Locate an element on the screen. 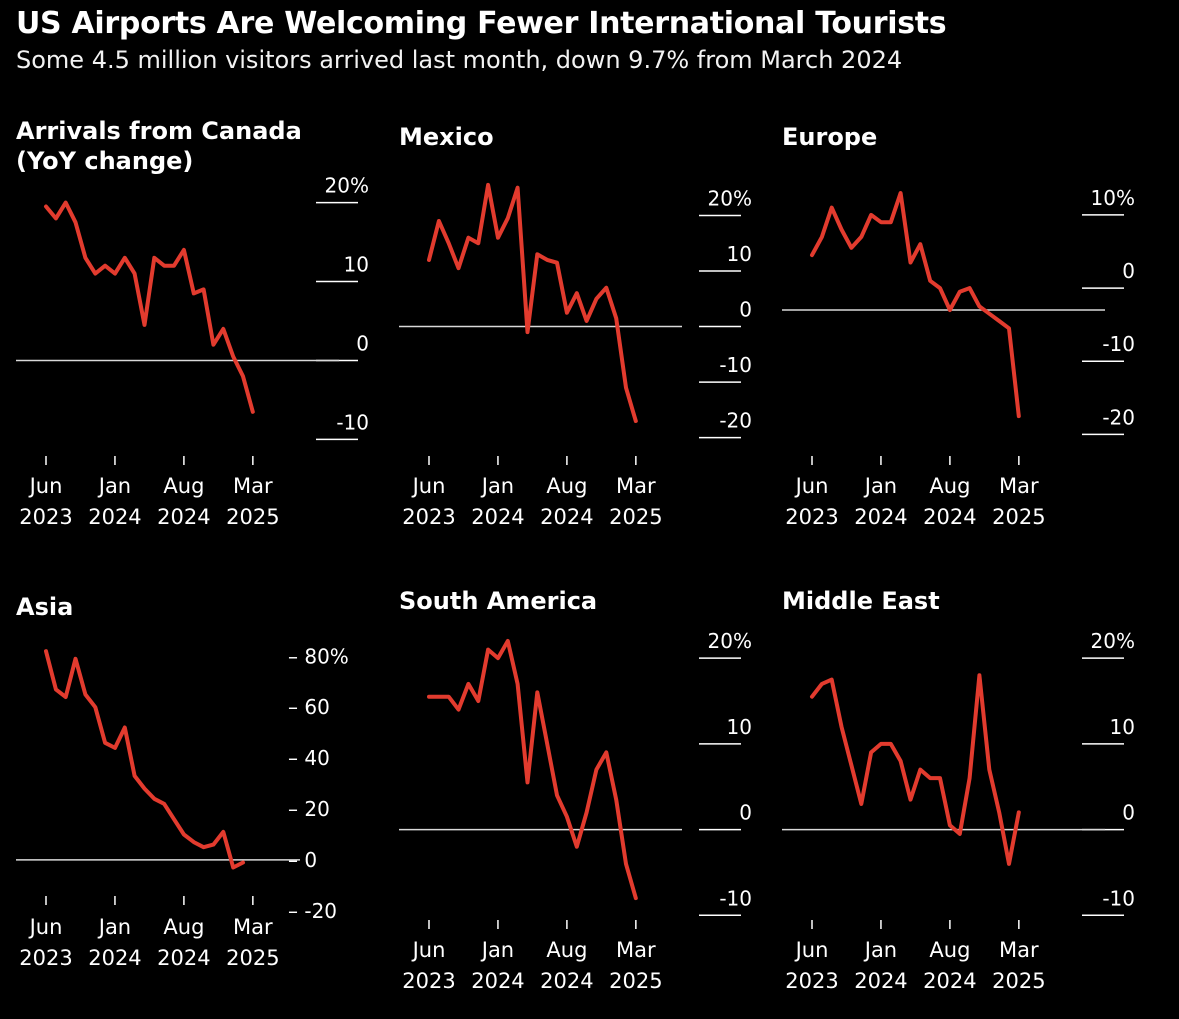 The image size is (1179, 1019). series-line-mexico is located at coordinates (532, 302).